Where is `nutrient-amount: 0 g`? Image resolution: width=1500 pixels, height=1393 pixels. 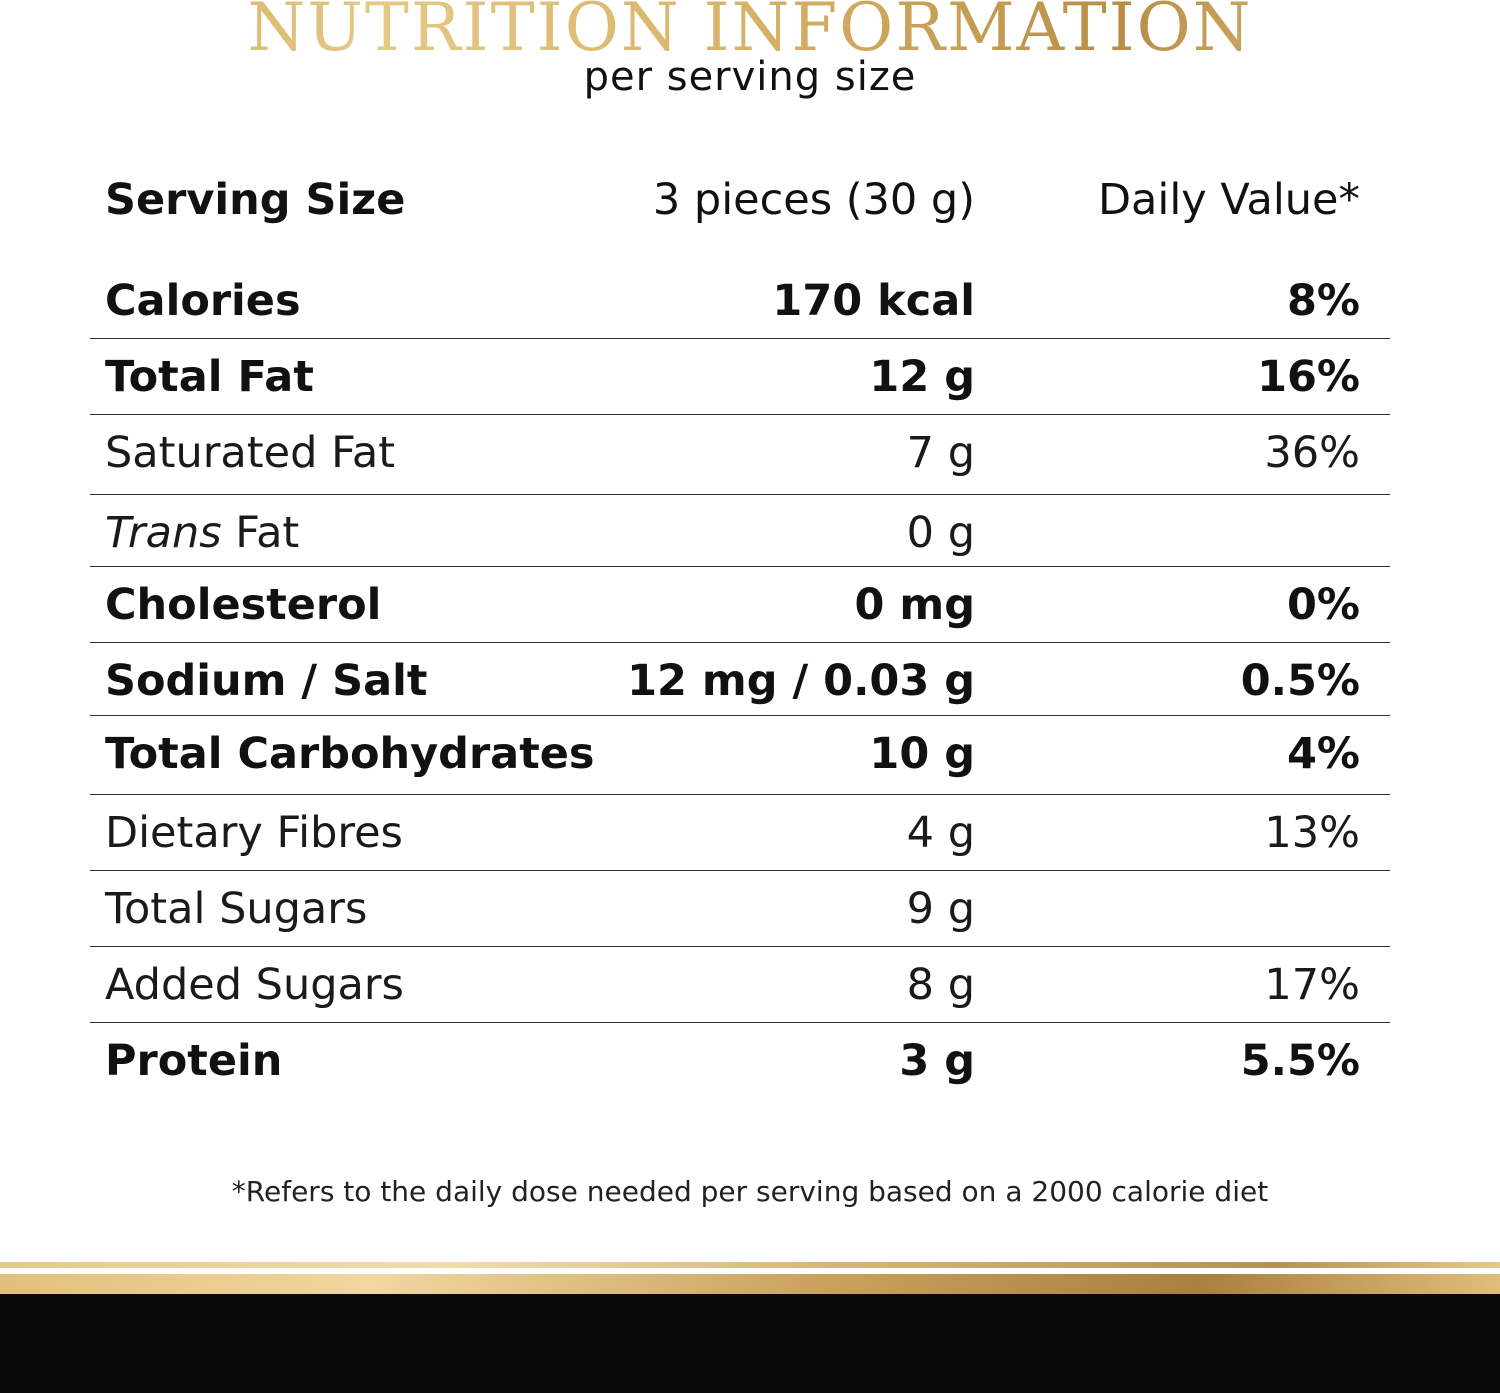
nutrient-amount: 0 g is located at coordinates (940, 533).